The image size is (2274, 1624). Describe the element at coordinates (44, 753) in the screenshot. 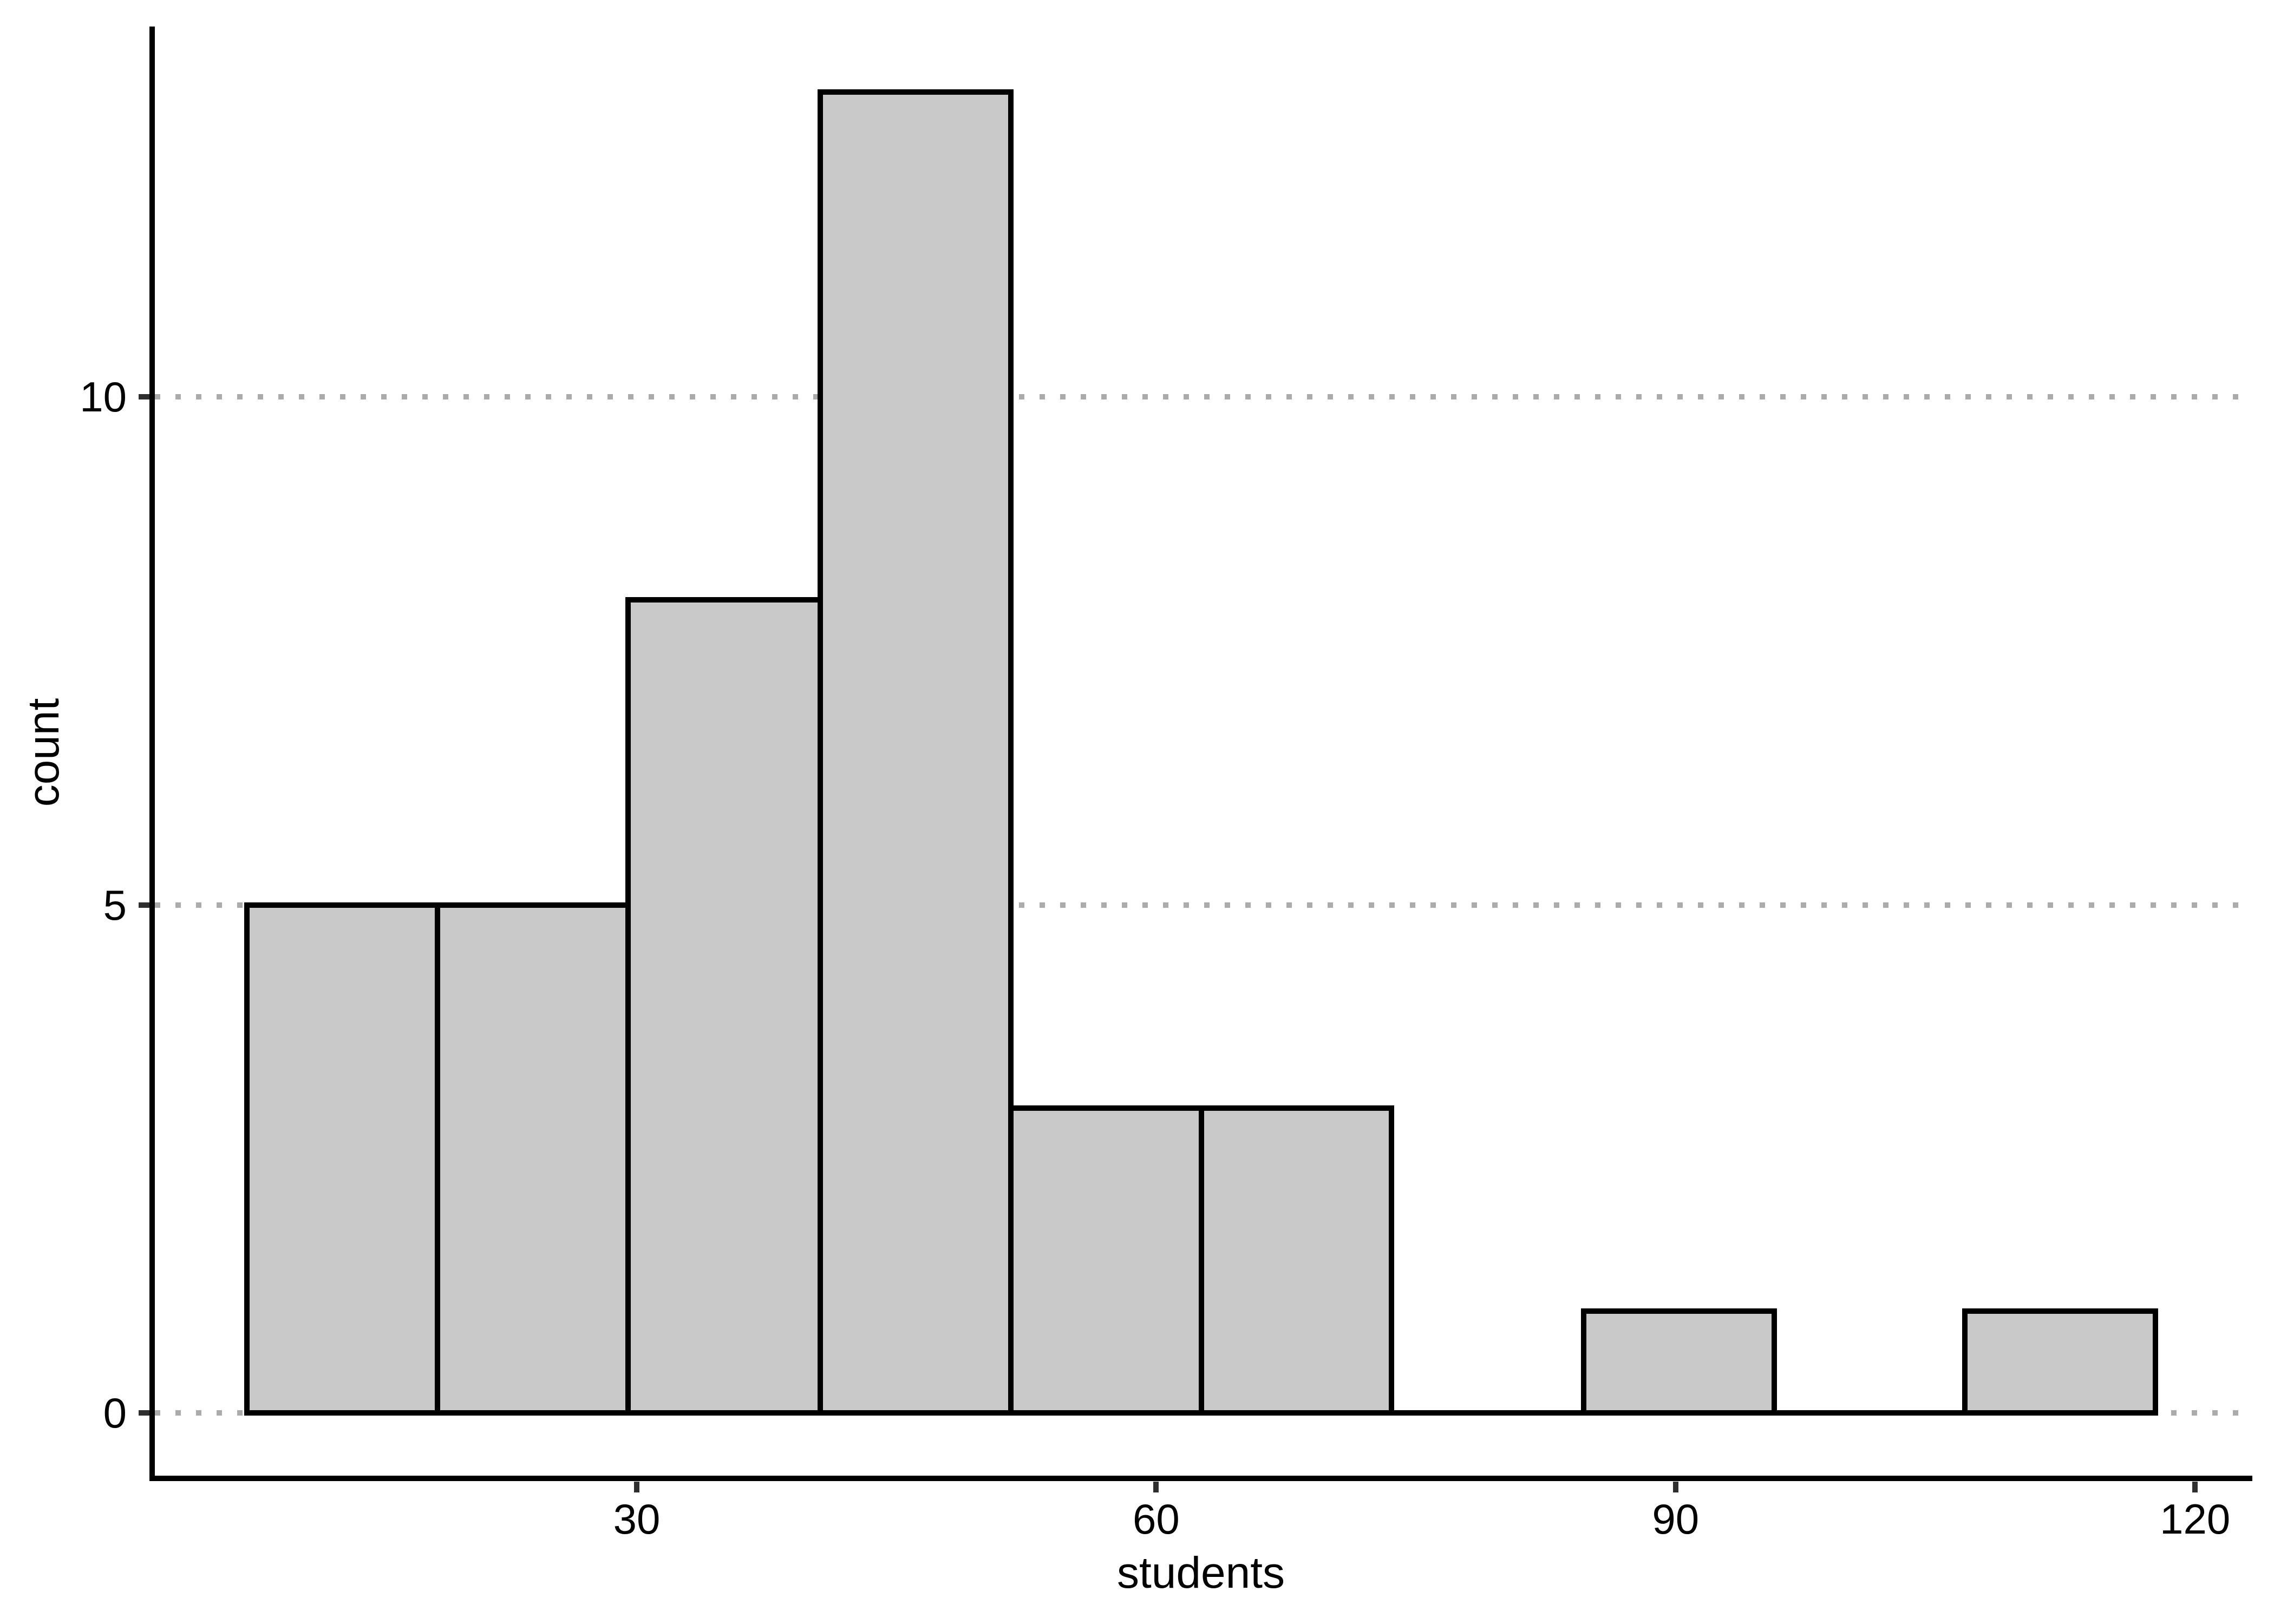

I see `y-axis-title: count` at that location.